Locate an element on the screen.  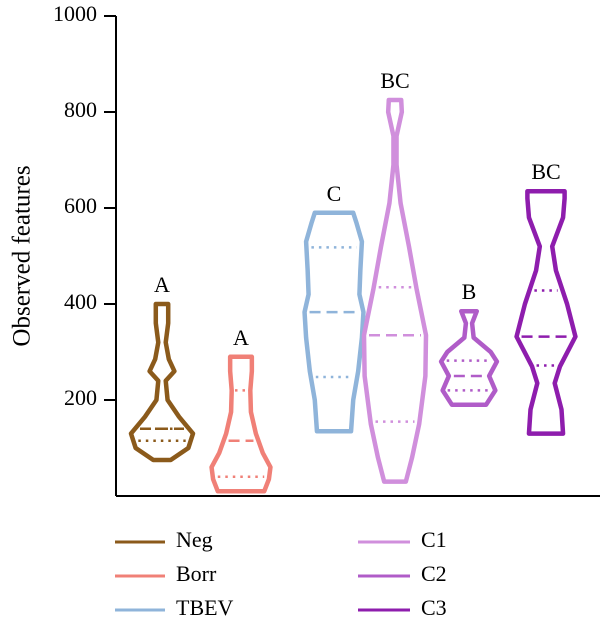
legend-item-neg: Neg is located at coordinates (164, 539).